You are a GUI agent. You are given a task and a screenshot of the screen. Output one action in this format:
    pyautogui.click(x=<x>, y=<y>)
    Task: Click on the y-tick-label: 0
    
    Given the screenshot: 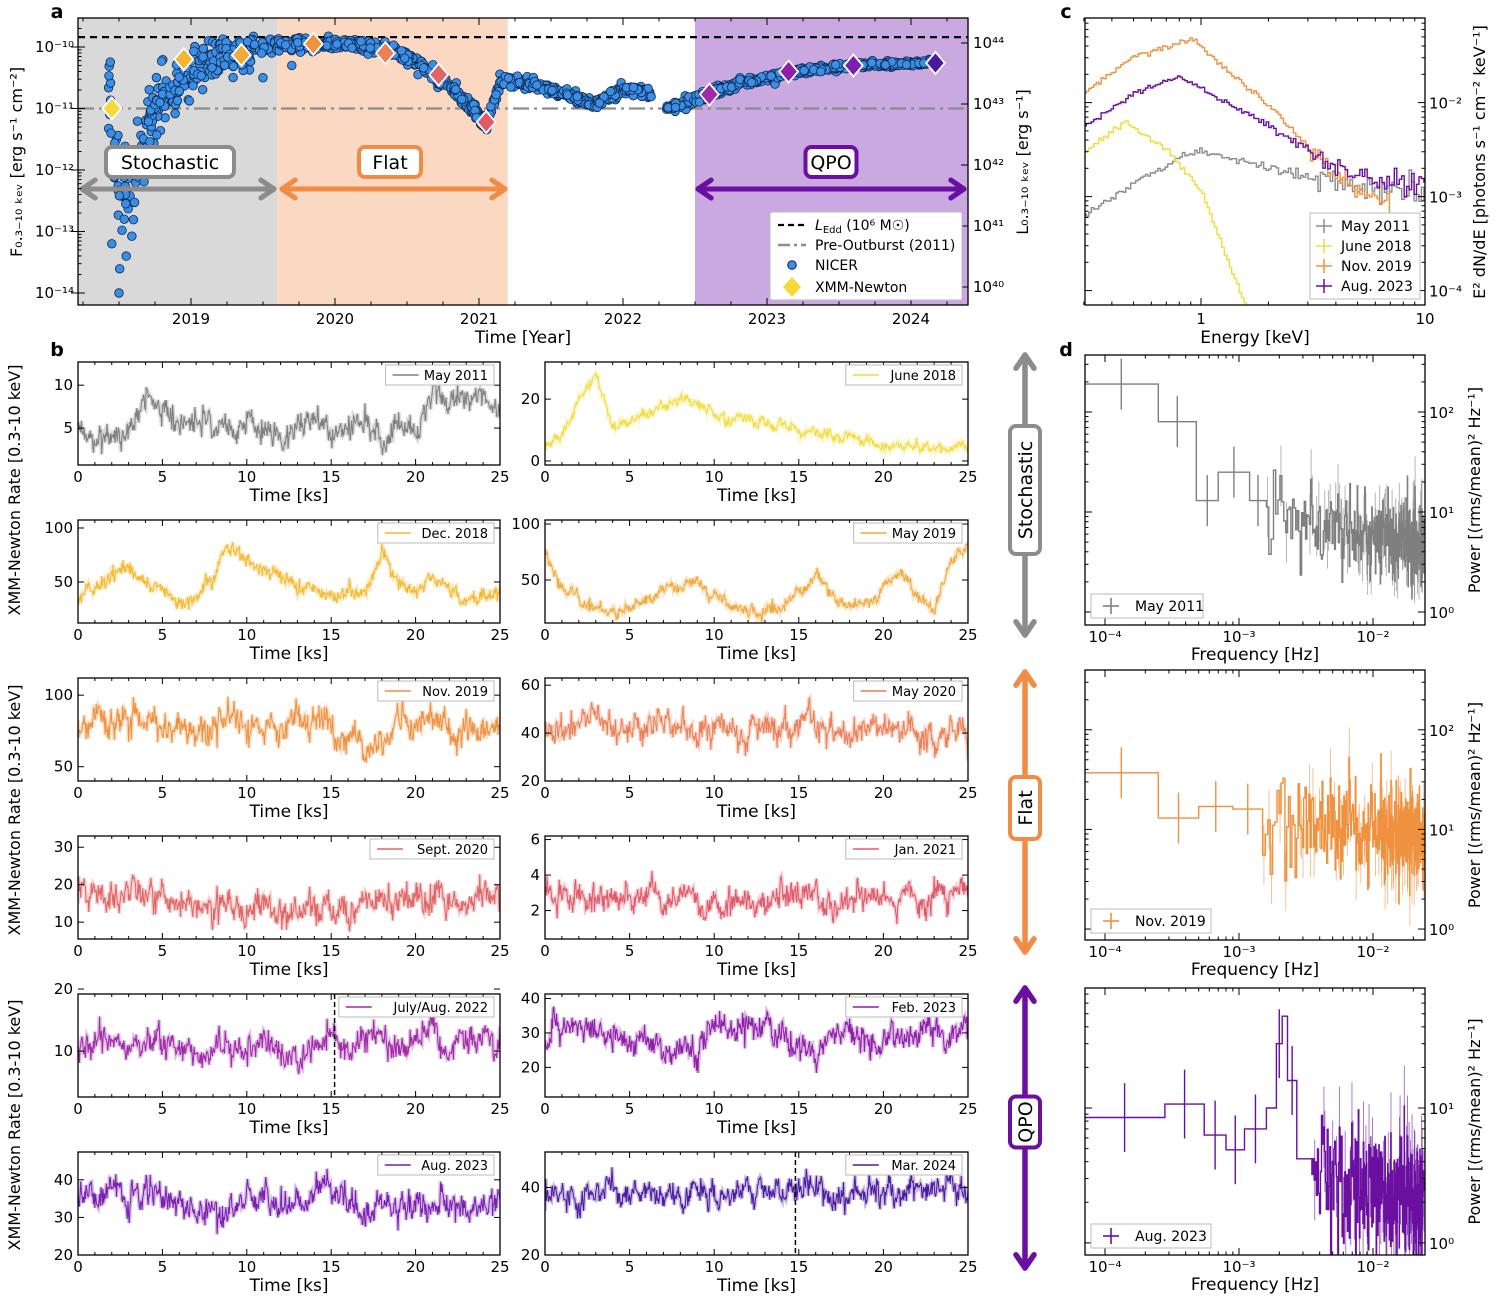 What is the action you would take?
    pyautogui.click(x=535, y=461)
    